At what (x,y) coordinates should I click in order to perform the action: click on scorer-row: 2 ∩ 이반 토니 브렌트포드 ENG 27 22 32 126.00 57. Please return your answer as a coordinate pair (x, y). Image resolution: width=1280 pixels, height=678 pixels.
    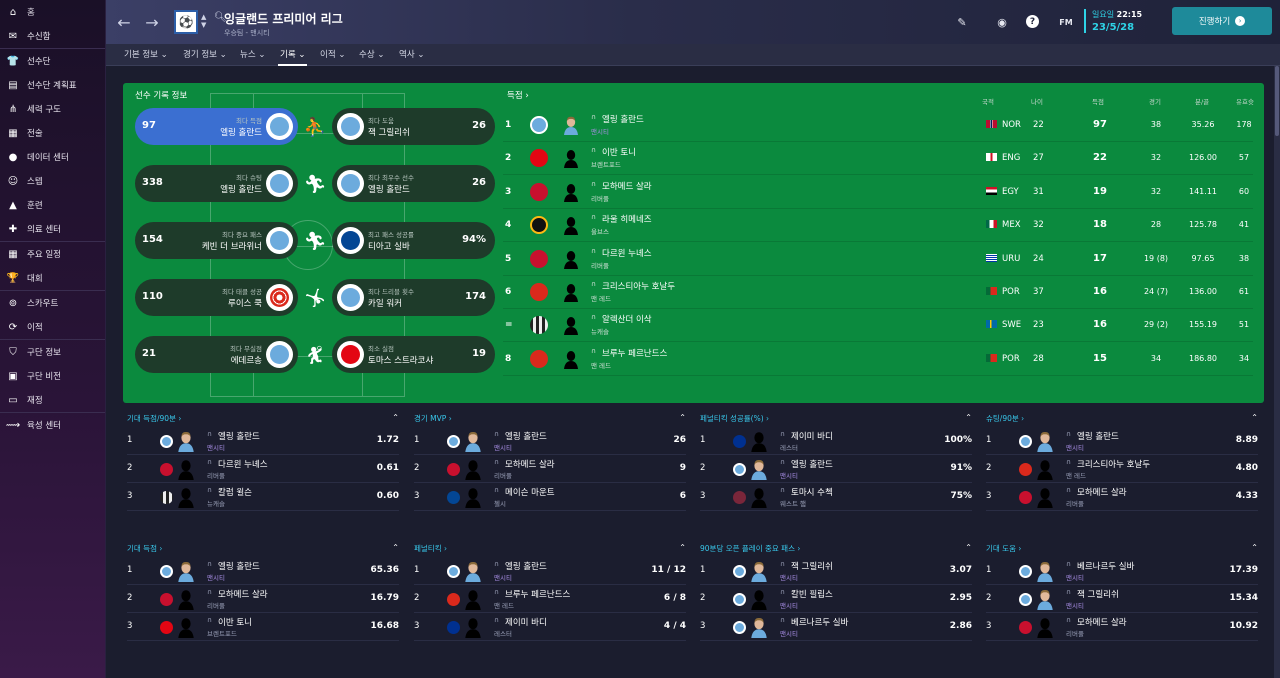
    Looking at the image, I should click on (878, 159).